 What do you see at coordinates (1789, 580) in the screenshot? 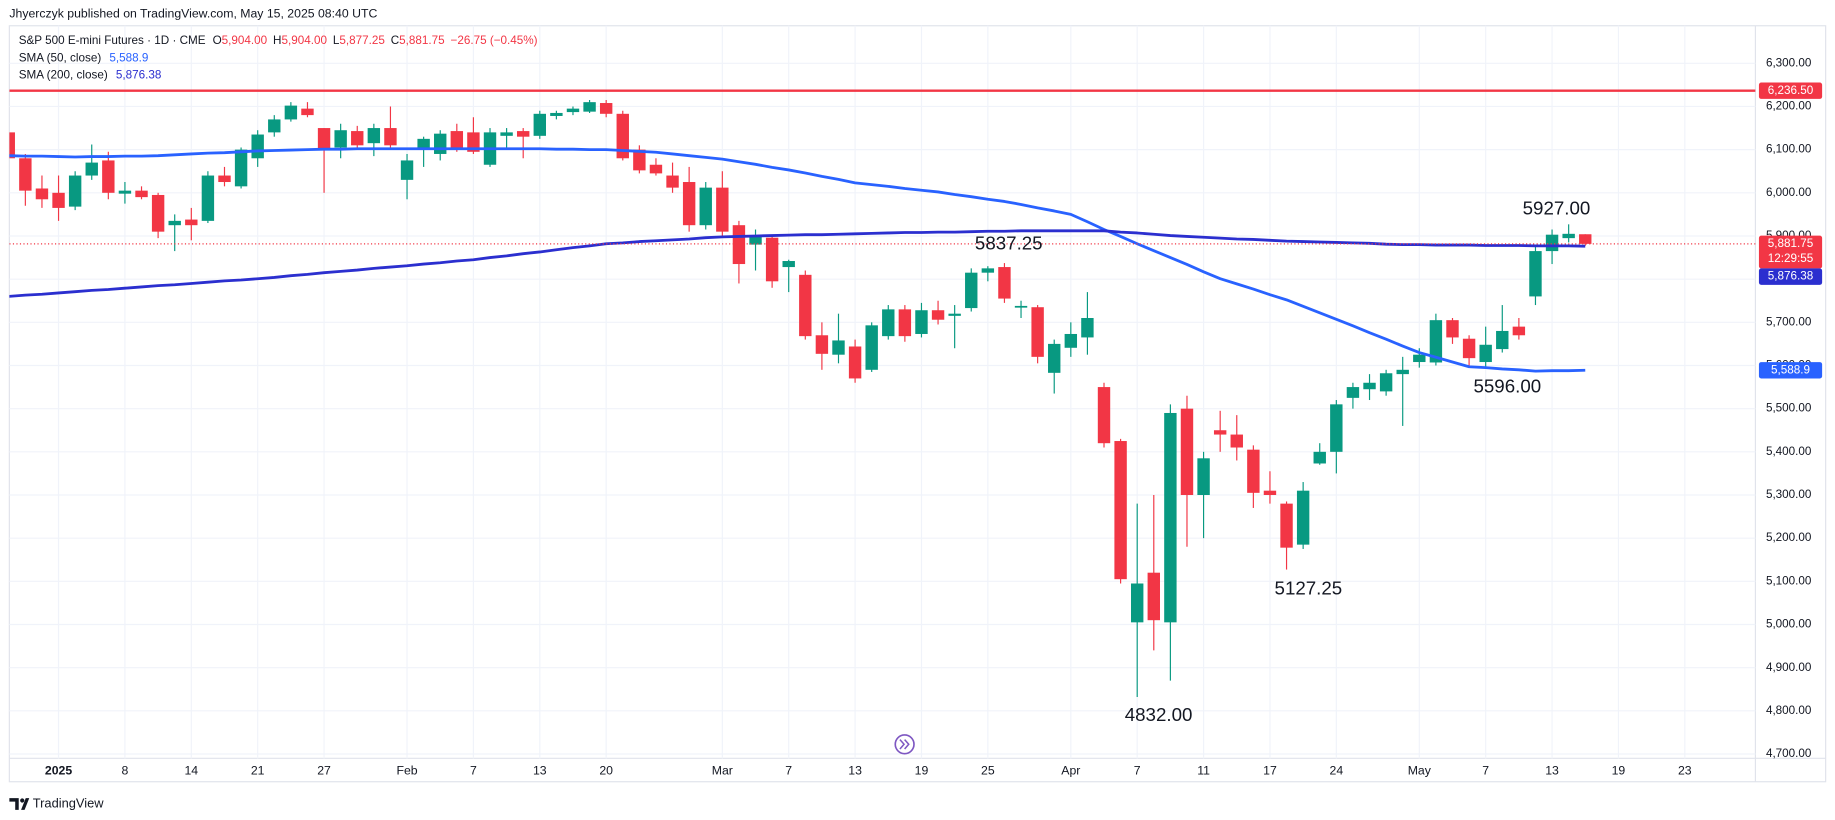
I see `y-tick-label: 5,100.00` at bounding box center [1789, 580].